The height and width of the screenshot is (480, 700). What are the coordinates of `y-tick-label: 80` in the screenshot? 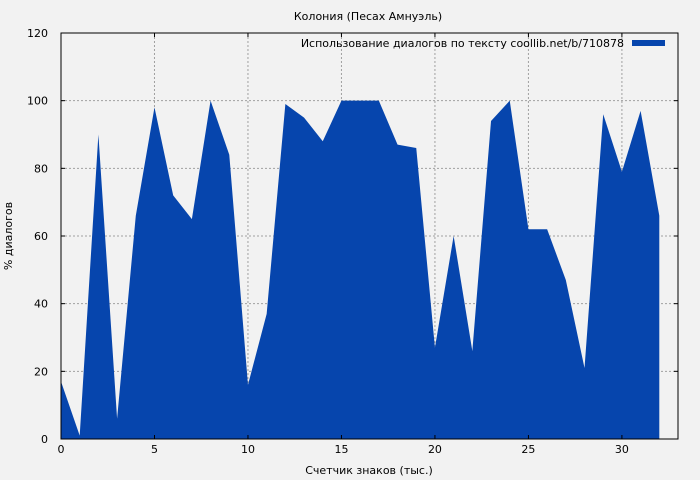 It's located at (41, 168).